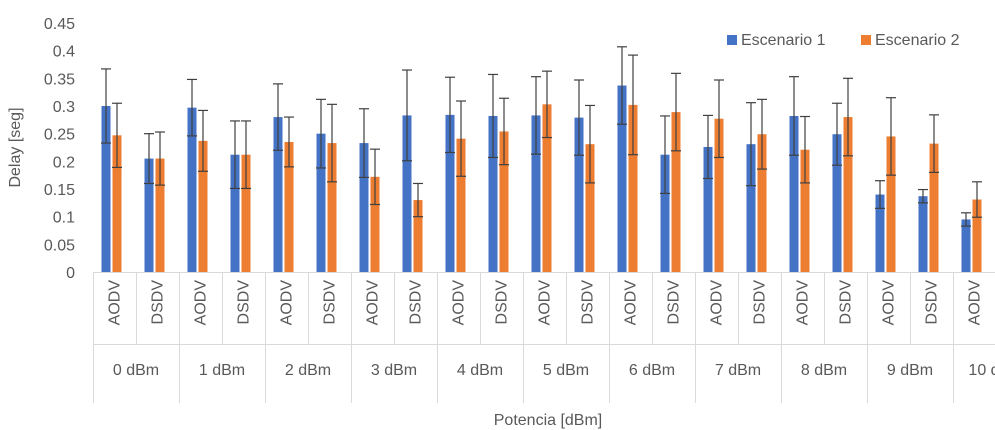 This screenshot has height=430, width=995. Describe the element at coordinates (783, 40) in the screenshot. I see `legend-label: Escenario 1` at that location.